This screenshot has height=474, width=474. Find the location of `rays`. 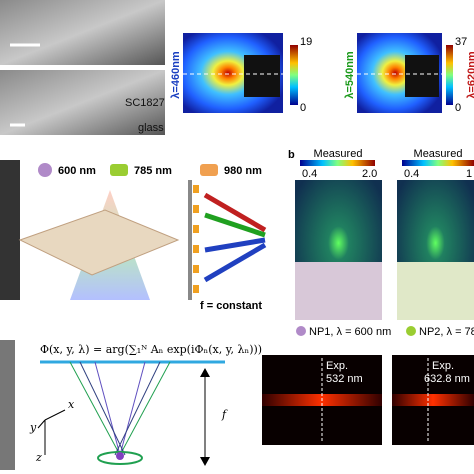

rays is located at coordinates (120, 408).